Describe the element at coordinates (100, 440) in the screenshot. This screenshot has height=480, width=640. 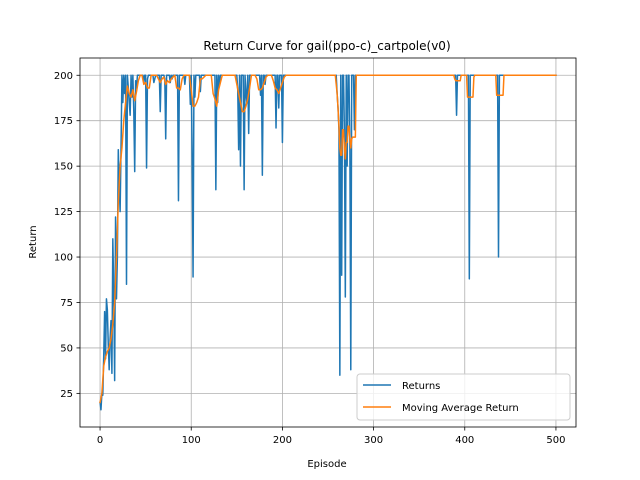
I see `x-tick-label: 0` at that location.